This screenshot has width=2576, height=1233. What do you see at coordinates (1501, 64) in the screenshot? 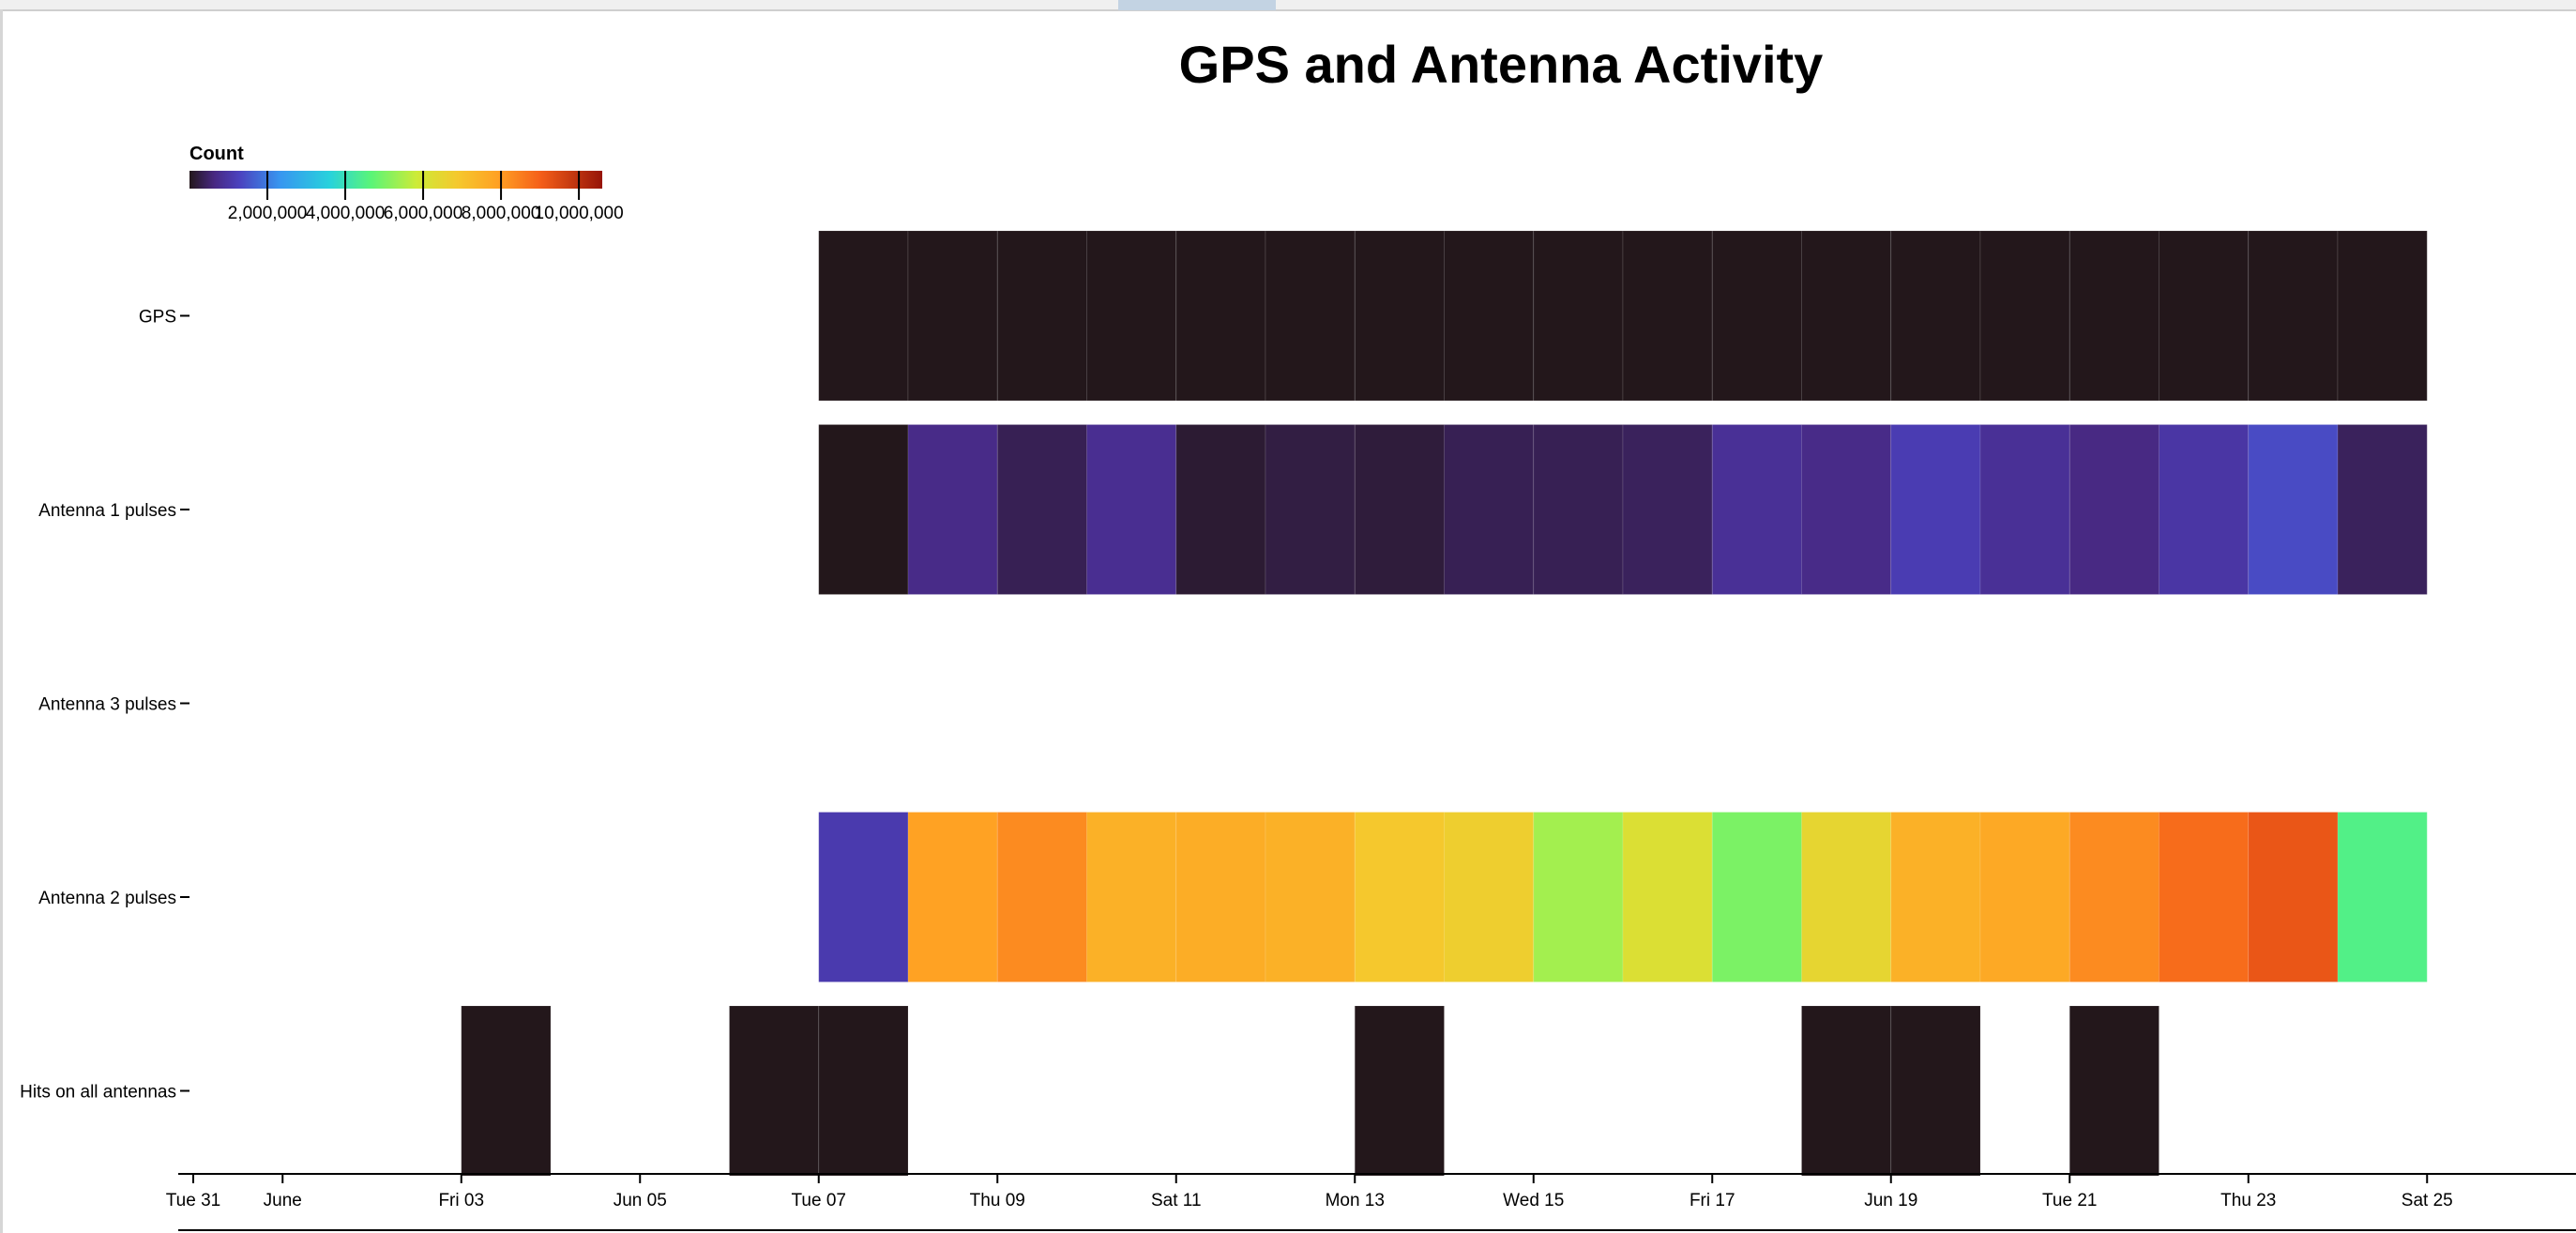
I see `chart-title: GPS and Antenna Activity` at bounding box center [1501, 64].